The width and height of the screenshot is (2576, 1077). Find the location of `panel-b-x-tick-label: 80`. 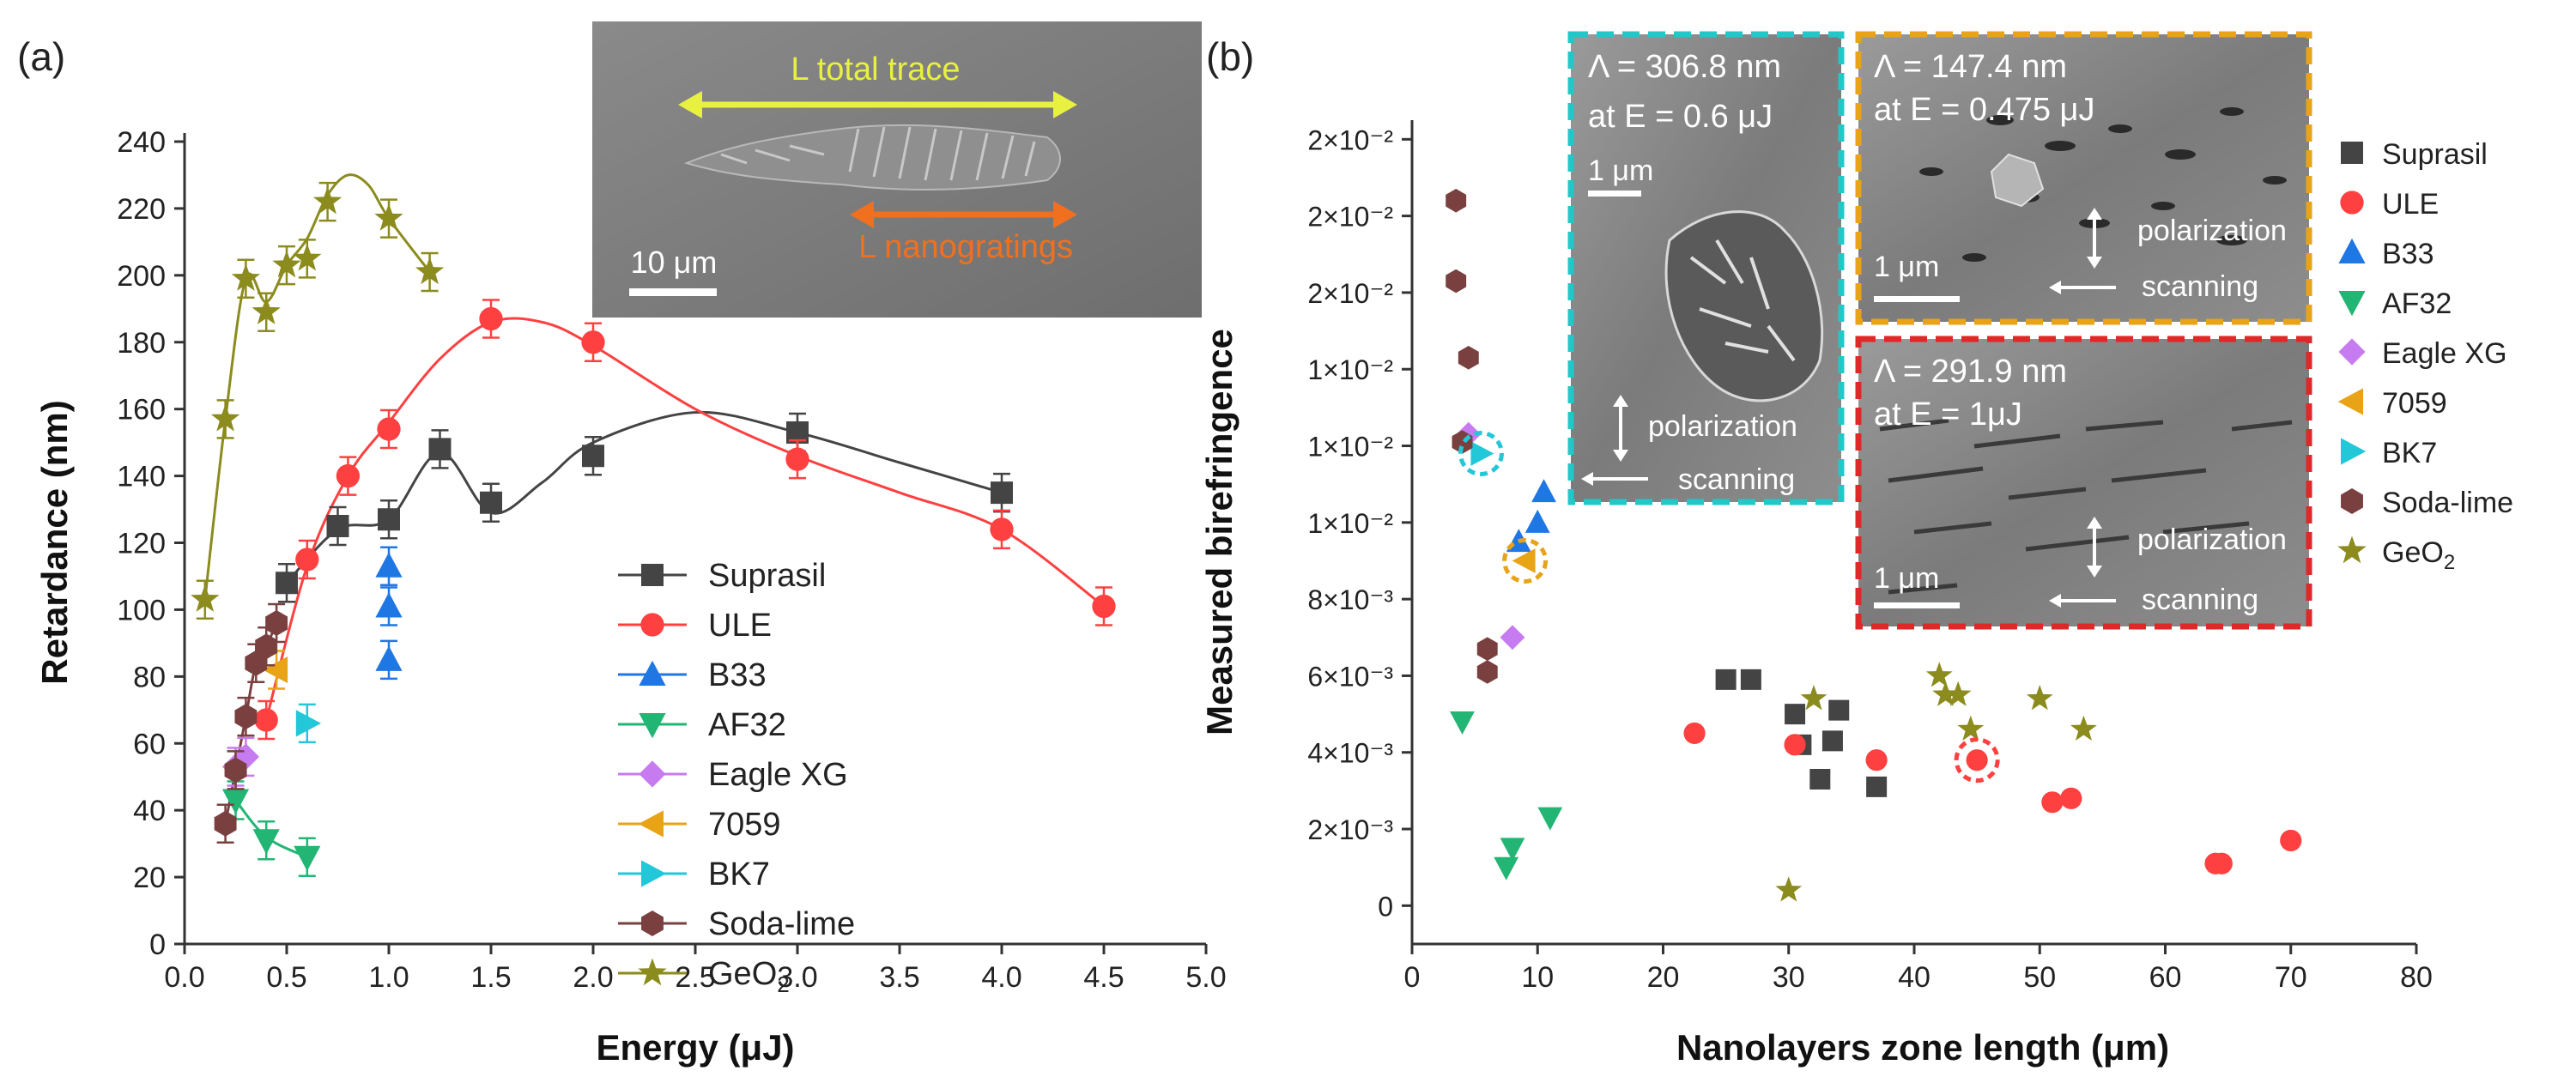

panel-b-x-tick-label: 80 is located at coordinates (2416, 977).